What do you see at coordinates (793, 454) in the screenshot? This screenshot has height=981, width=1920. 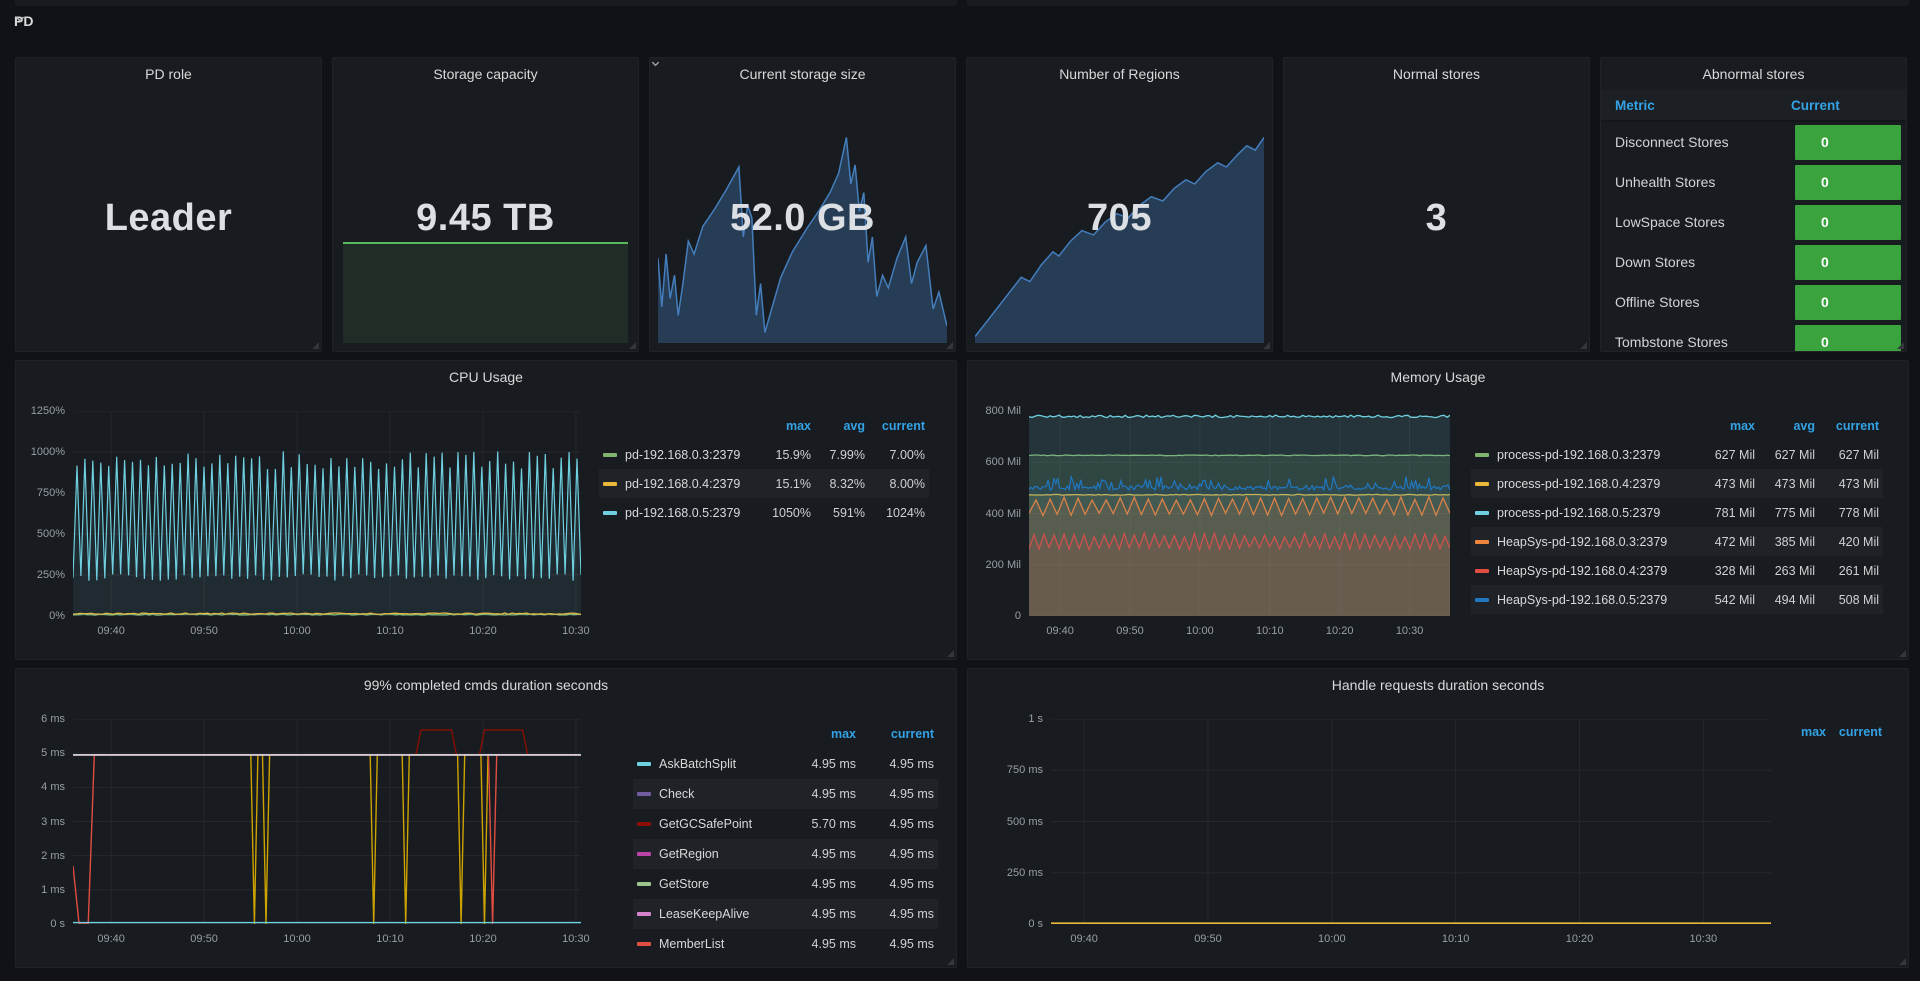 I see `legend-value-max: 15.9%` at bounding box center [793, 454].